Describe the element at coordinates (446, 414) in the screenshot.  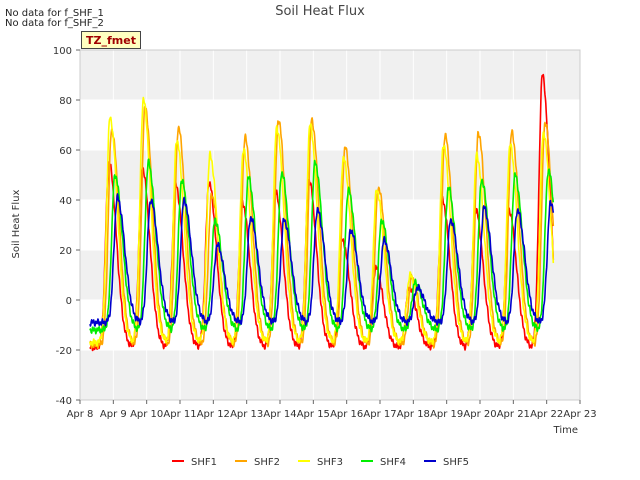
I see `x-tick-label: Apr 19` at that location.